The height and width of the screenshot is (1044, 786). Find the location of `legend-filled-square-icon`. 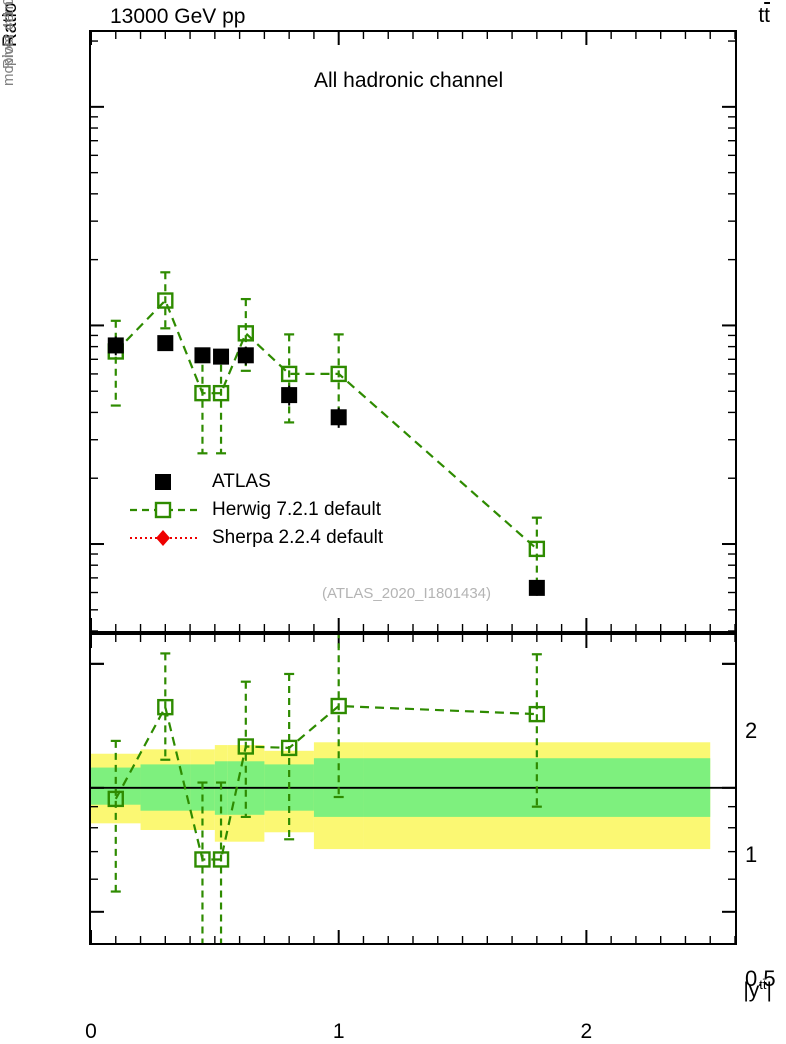

legend-filled-square-icon is located at coordinates (163, 482).